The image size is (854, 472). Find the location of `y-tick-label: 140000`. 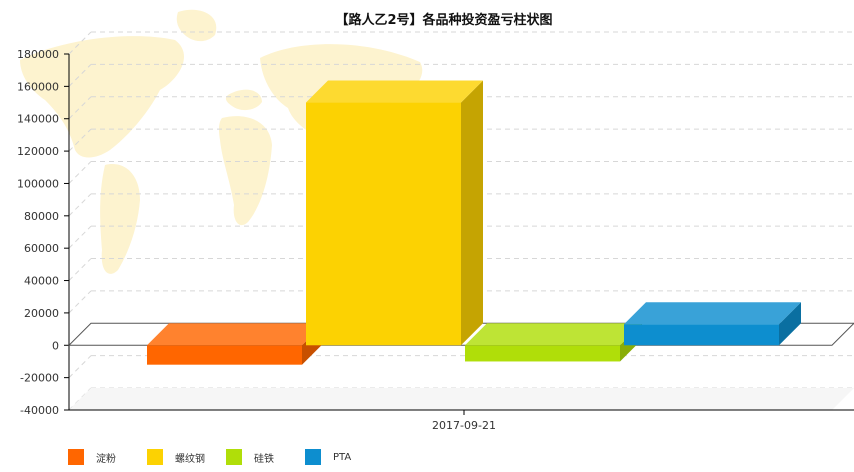

y-tick-label: 140000 is located at coordinates (38, 119).